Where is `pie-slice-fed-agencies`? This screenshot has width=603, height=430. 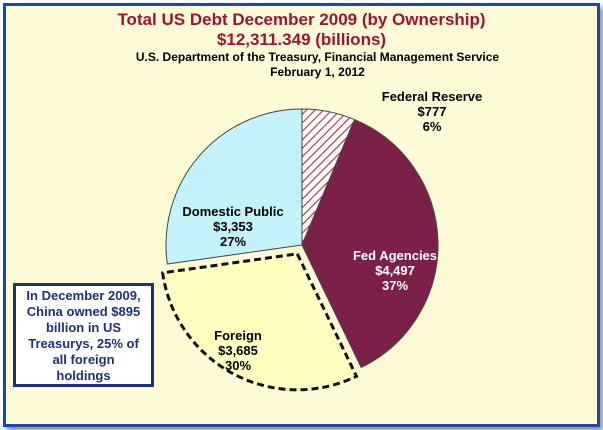 pie-slice-fed-agencies is located at coordinates (370, 243).